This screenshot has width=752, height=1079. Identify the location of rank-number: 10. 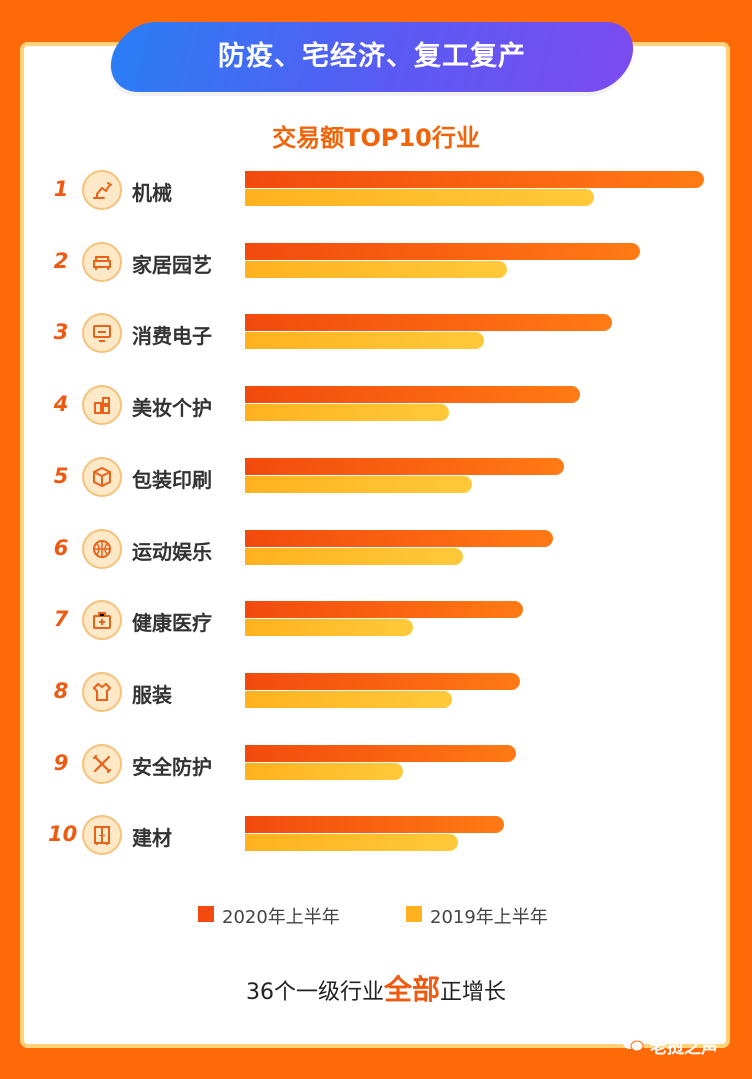
(63, 834).